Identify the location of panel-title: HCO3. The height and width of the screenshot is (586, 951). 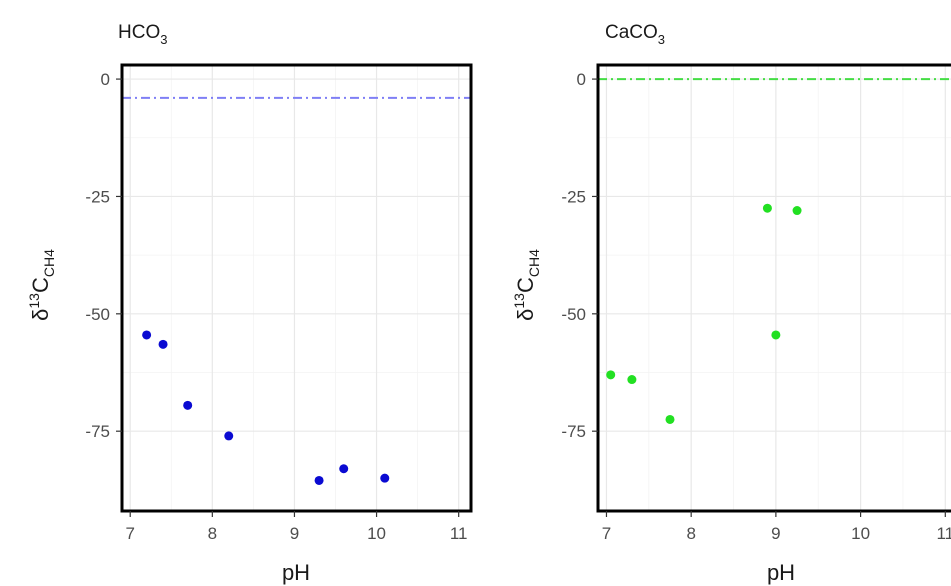
(142, 34).